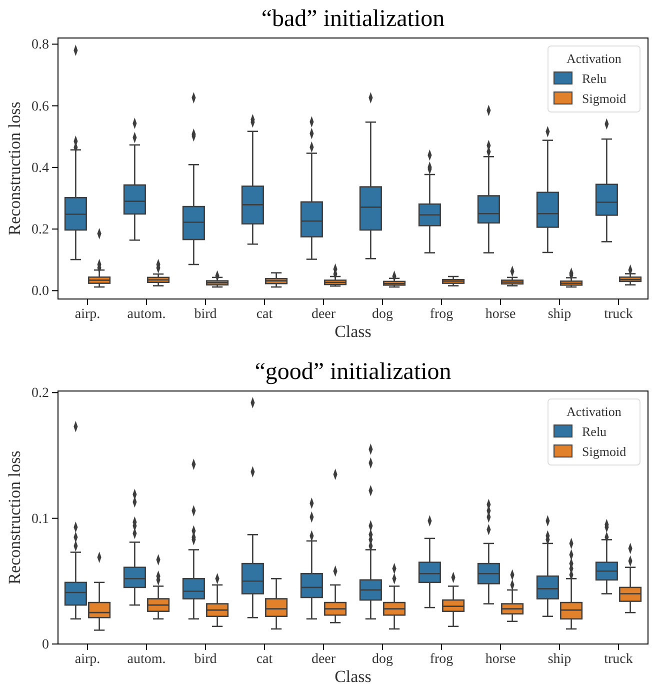 This screenshot has width=654, height=690. I want to click on chart-title: “good” initialization, so click(353, 372).